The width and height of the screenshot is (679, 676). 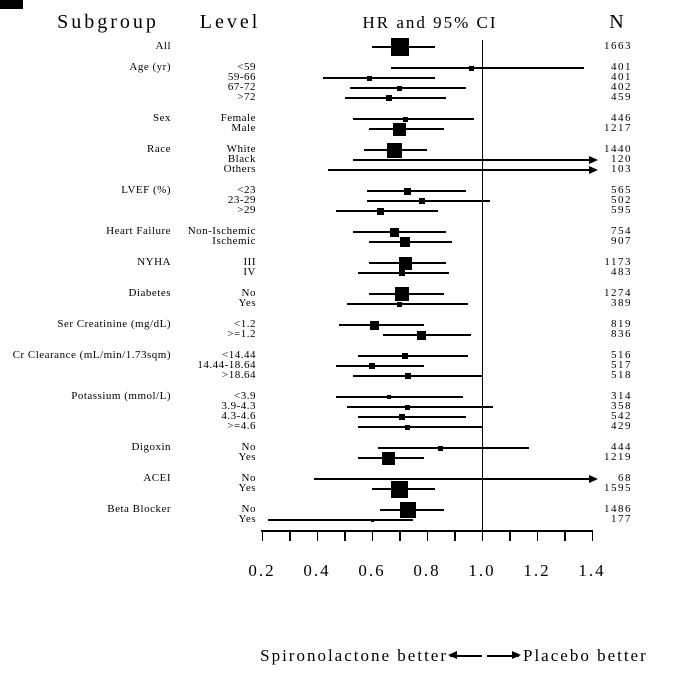 I want to click on x-axis-tick-label: 0.8, so click(x=427, y=570).